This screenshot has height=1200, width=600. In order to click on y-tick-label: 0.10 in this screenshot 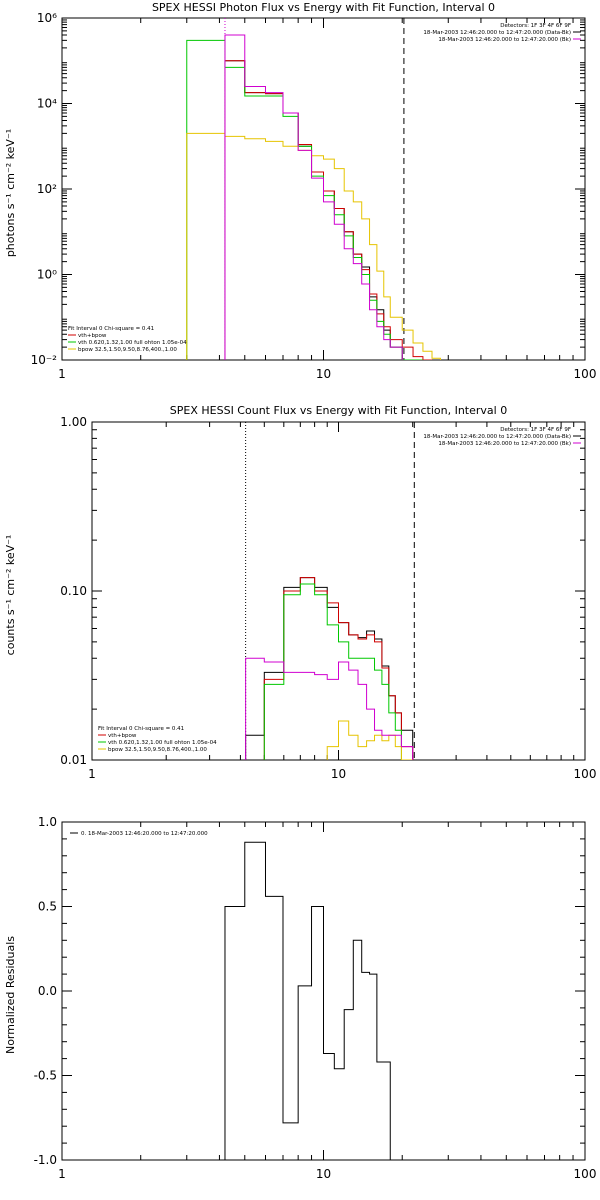, I will do `click(73, 591)`.